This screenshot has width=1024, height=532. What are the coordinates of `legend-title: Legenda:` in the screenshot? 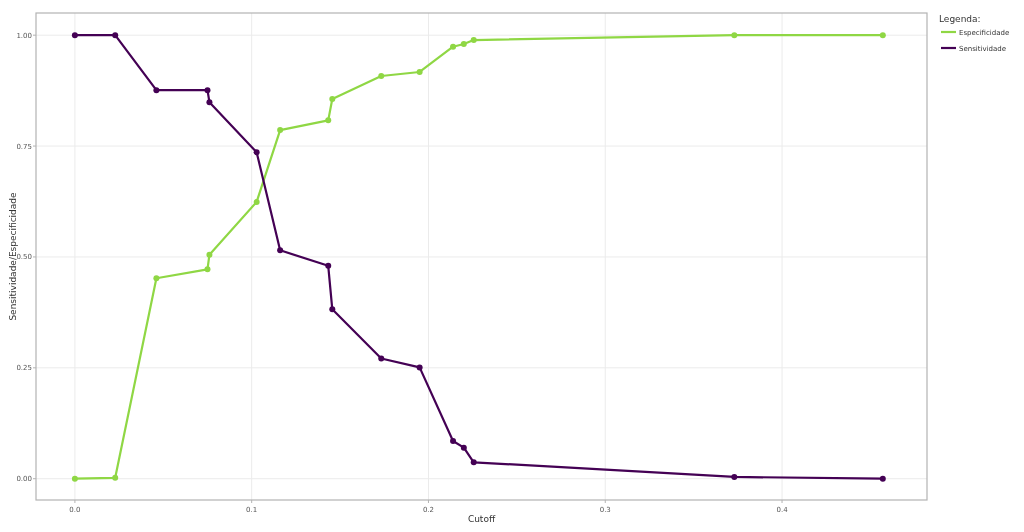 It's located at (960, 19).